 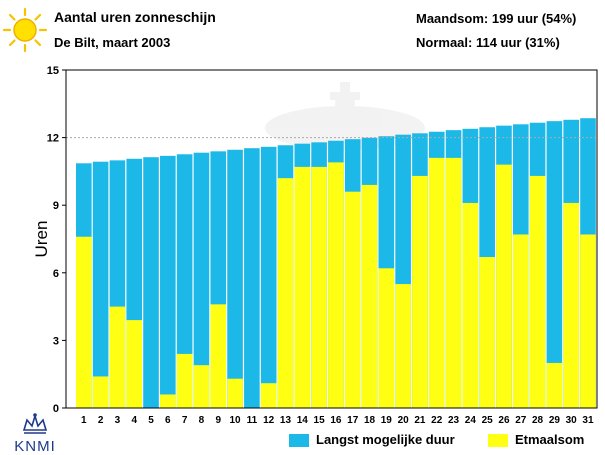 What do you see at coordinates (56, 341) in the screenshot?
I see `y-tick-label: 3` at bounding box center [56, 341].